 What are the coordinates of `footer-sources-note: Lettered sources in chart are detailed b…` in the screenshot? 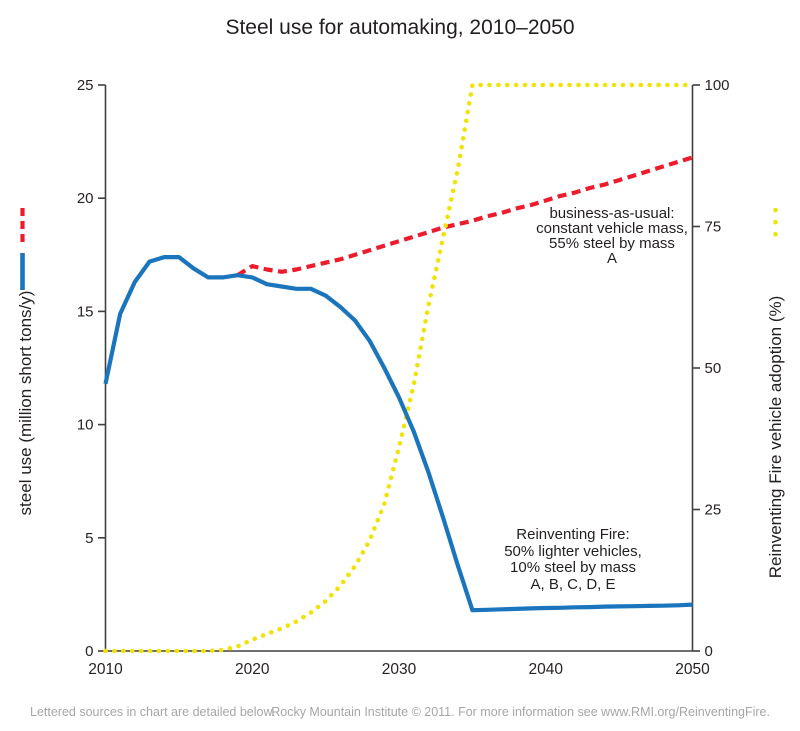 It's located at (153, 712).